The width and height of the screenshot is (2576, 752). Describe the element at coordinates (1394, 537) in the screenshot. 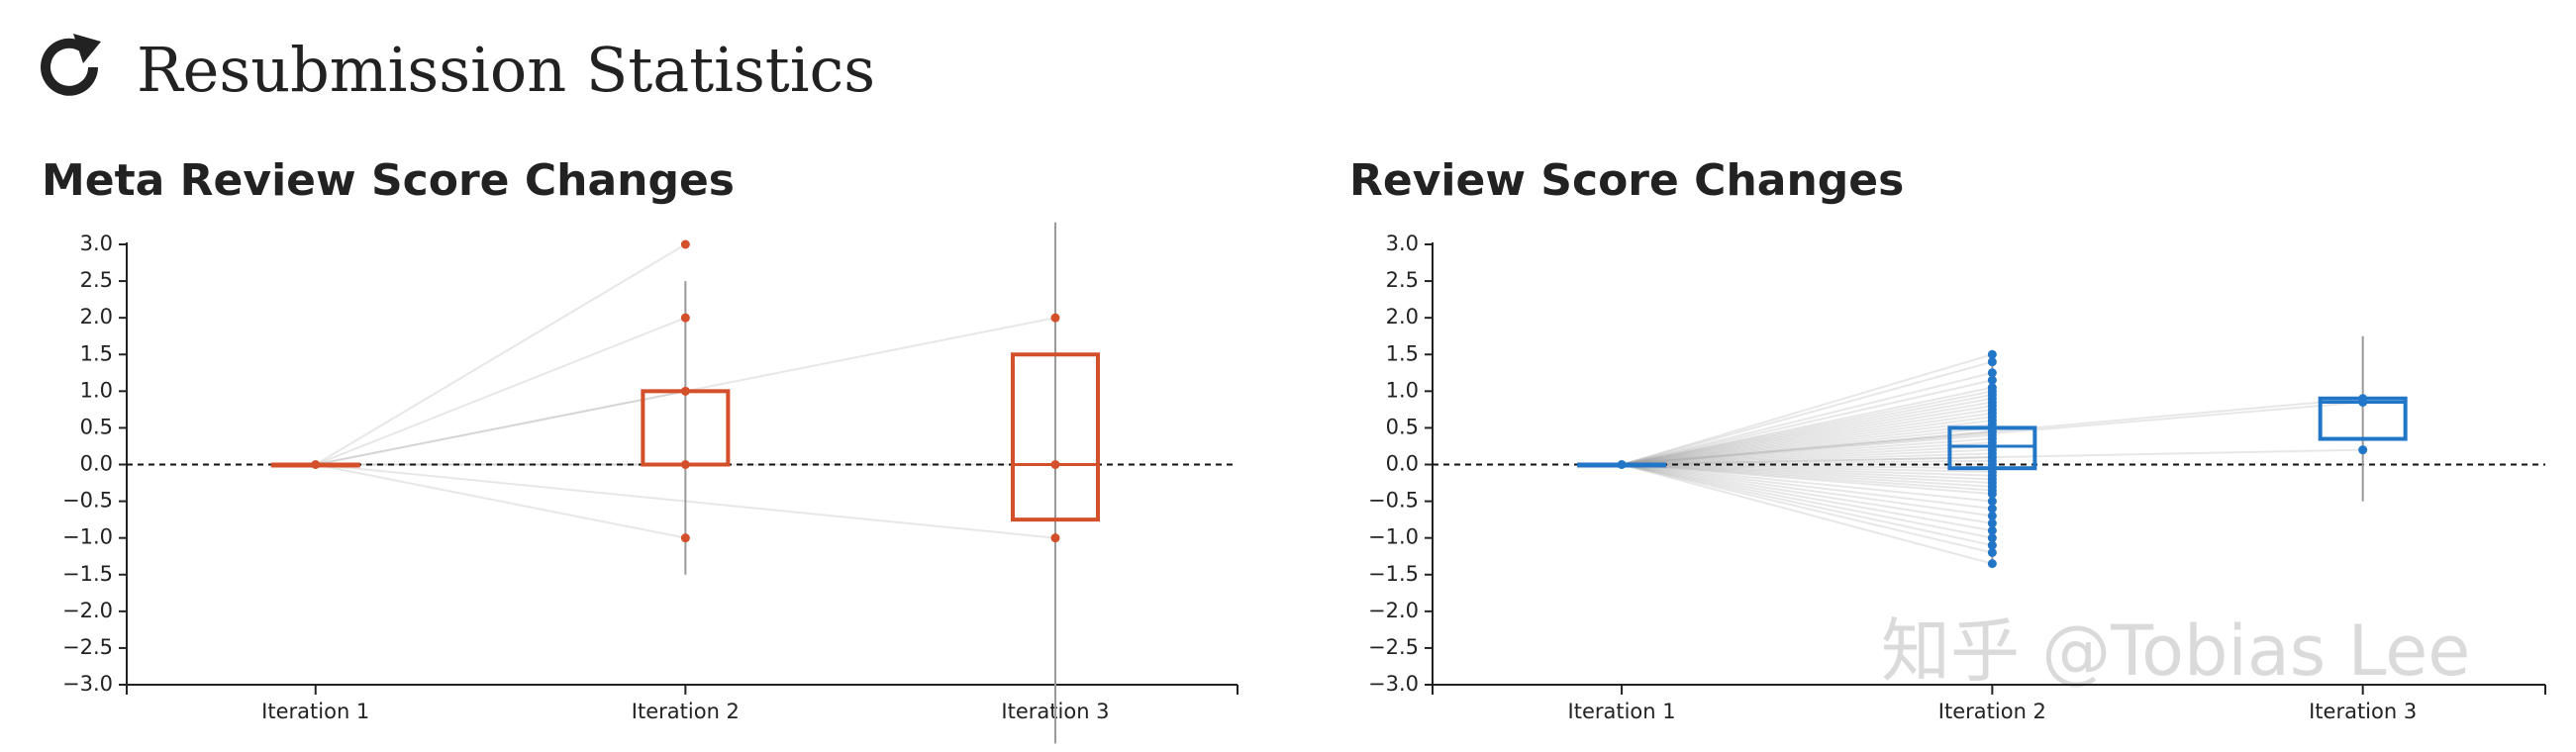

I see `y-tick-label: −1.0` at that location.